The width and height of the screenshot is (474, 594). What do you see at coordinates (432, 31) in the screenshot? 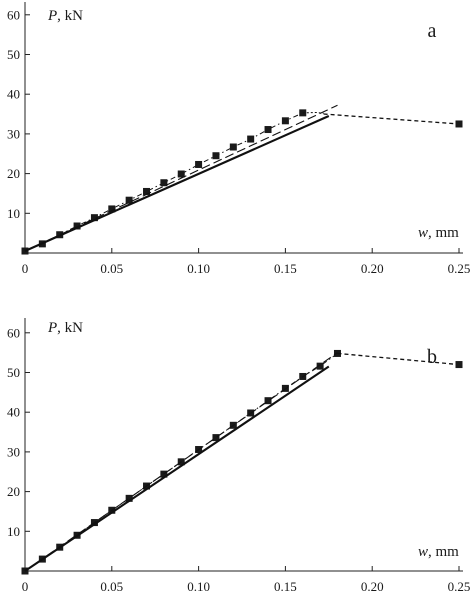
I see `panel-letter: a` at bounding box center [432, 31].